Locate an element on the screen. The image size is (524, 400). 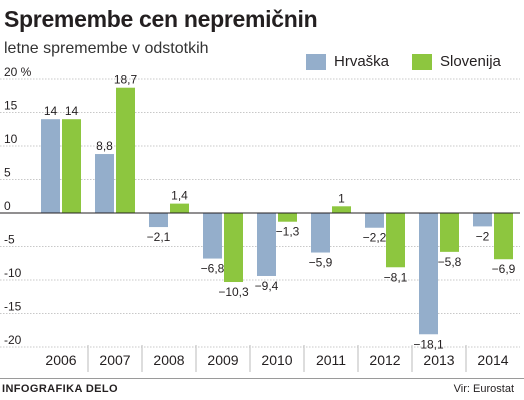
y-tick-label: 20 % is located at coordinates (18, 72).